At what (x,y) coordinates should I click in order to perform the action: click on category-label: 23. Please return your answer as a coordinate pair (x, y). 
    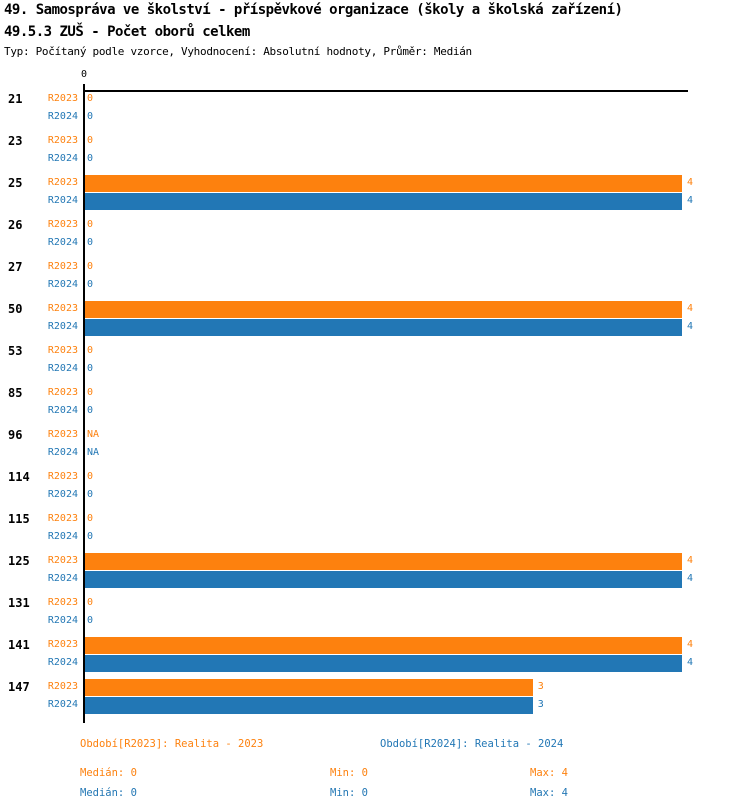
    Looking at the image, I should click on (15, 141).